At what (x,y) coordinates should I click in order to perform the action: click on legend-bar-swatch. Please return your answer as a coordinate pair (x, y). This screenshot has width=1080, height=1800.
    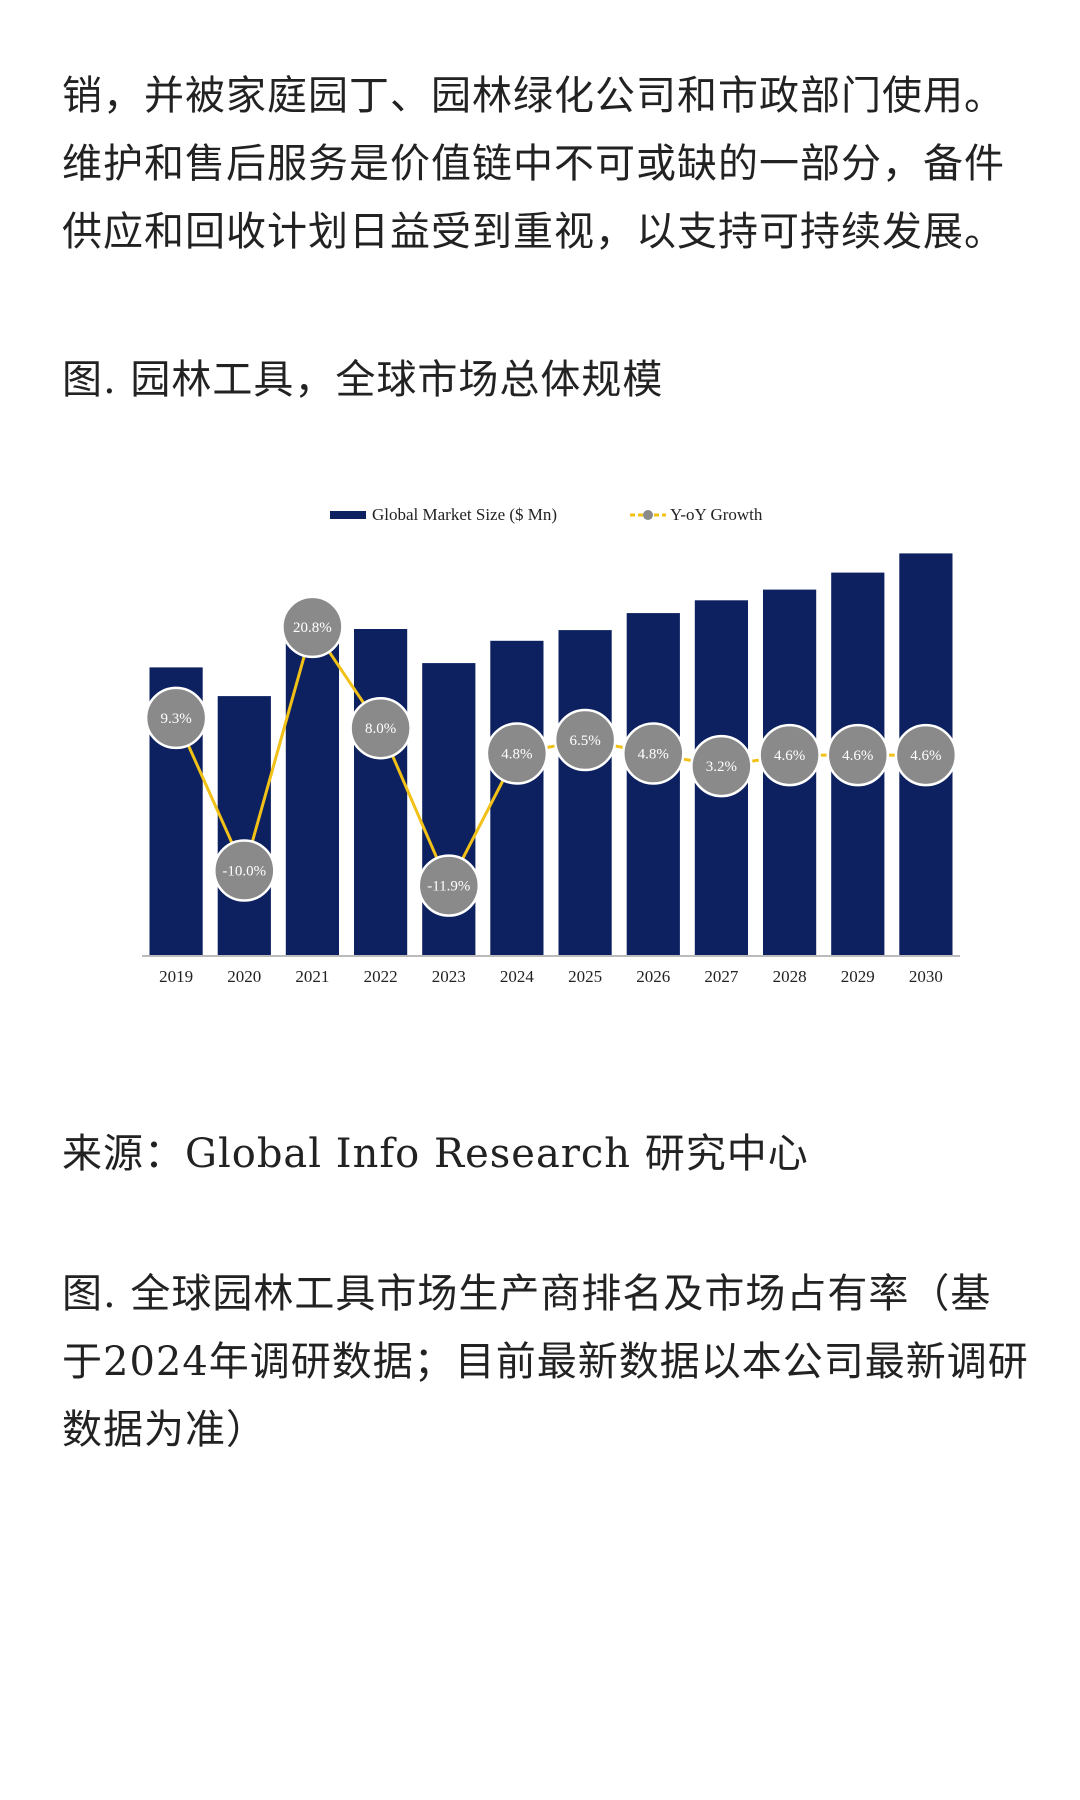
    Looking at the image, I should click on (348, 515).